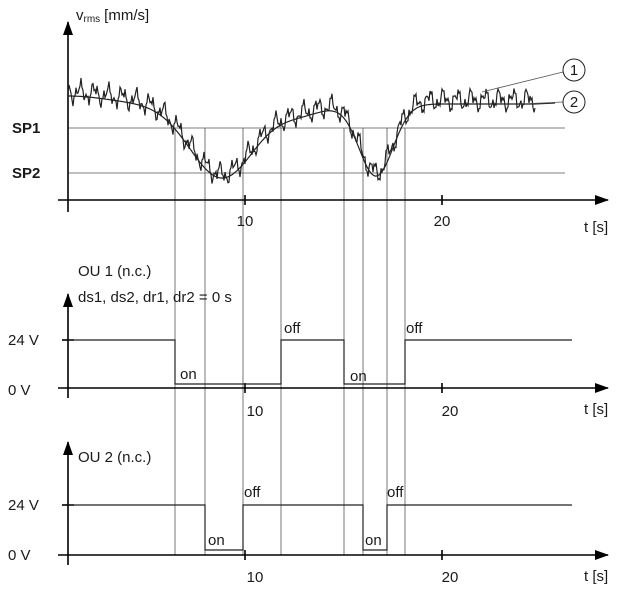  I want to click on callout-number: 1, so click(574, 70).